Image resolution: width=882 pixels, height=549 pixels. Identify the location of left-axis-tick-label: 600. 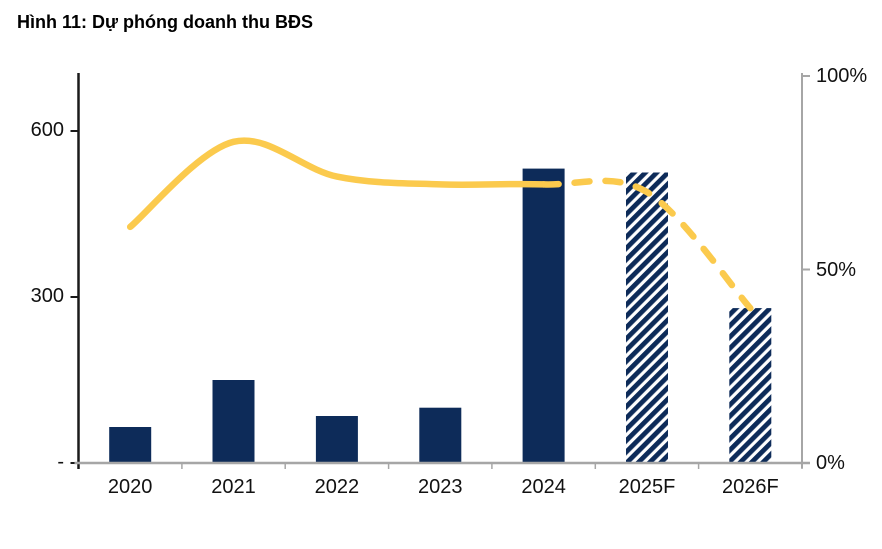
(47, 130).